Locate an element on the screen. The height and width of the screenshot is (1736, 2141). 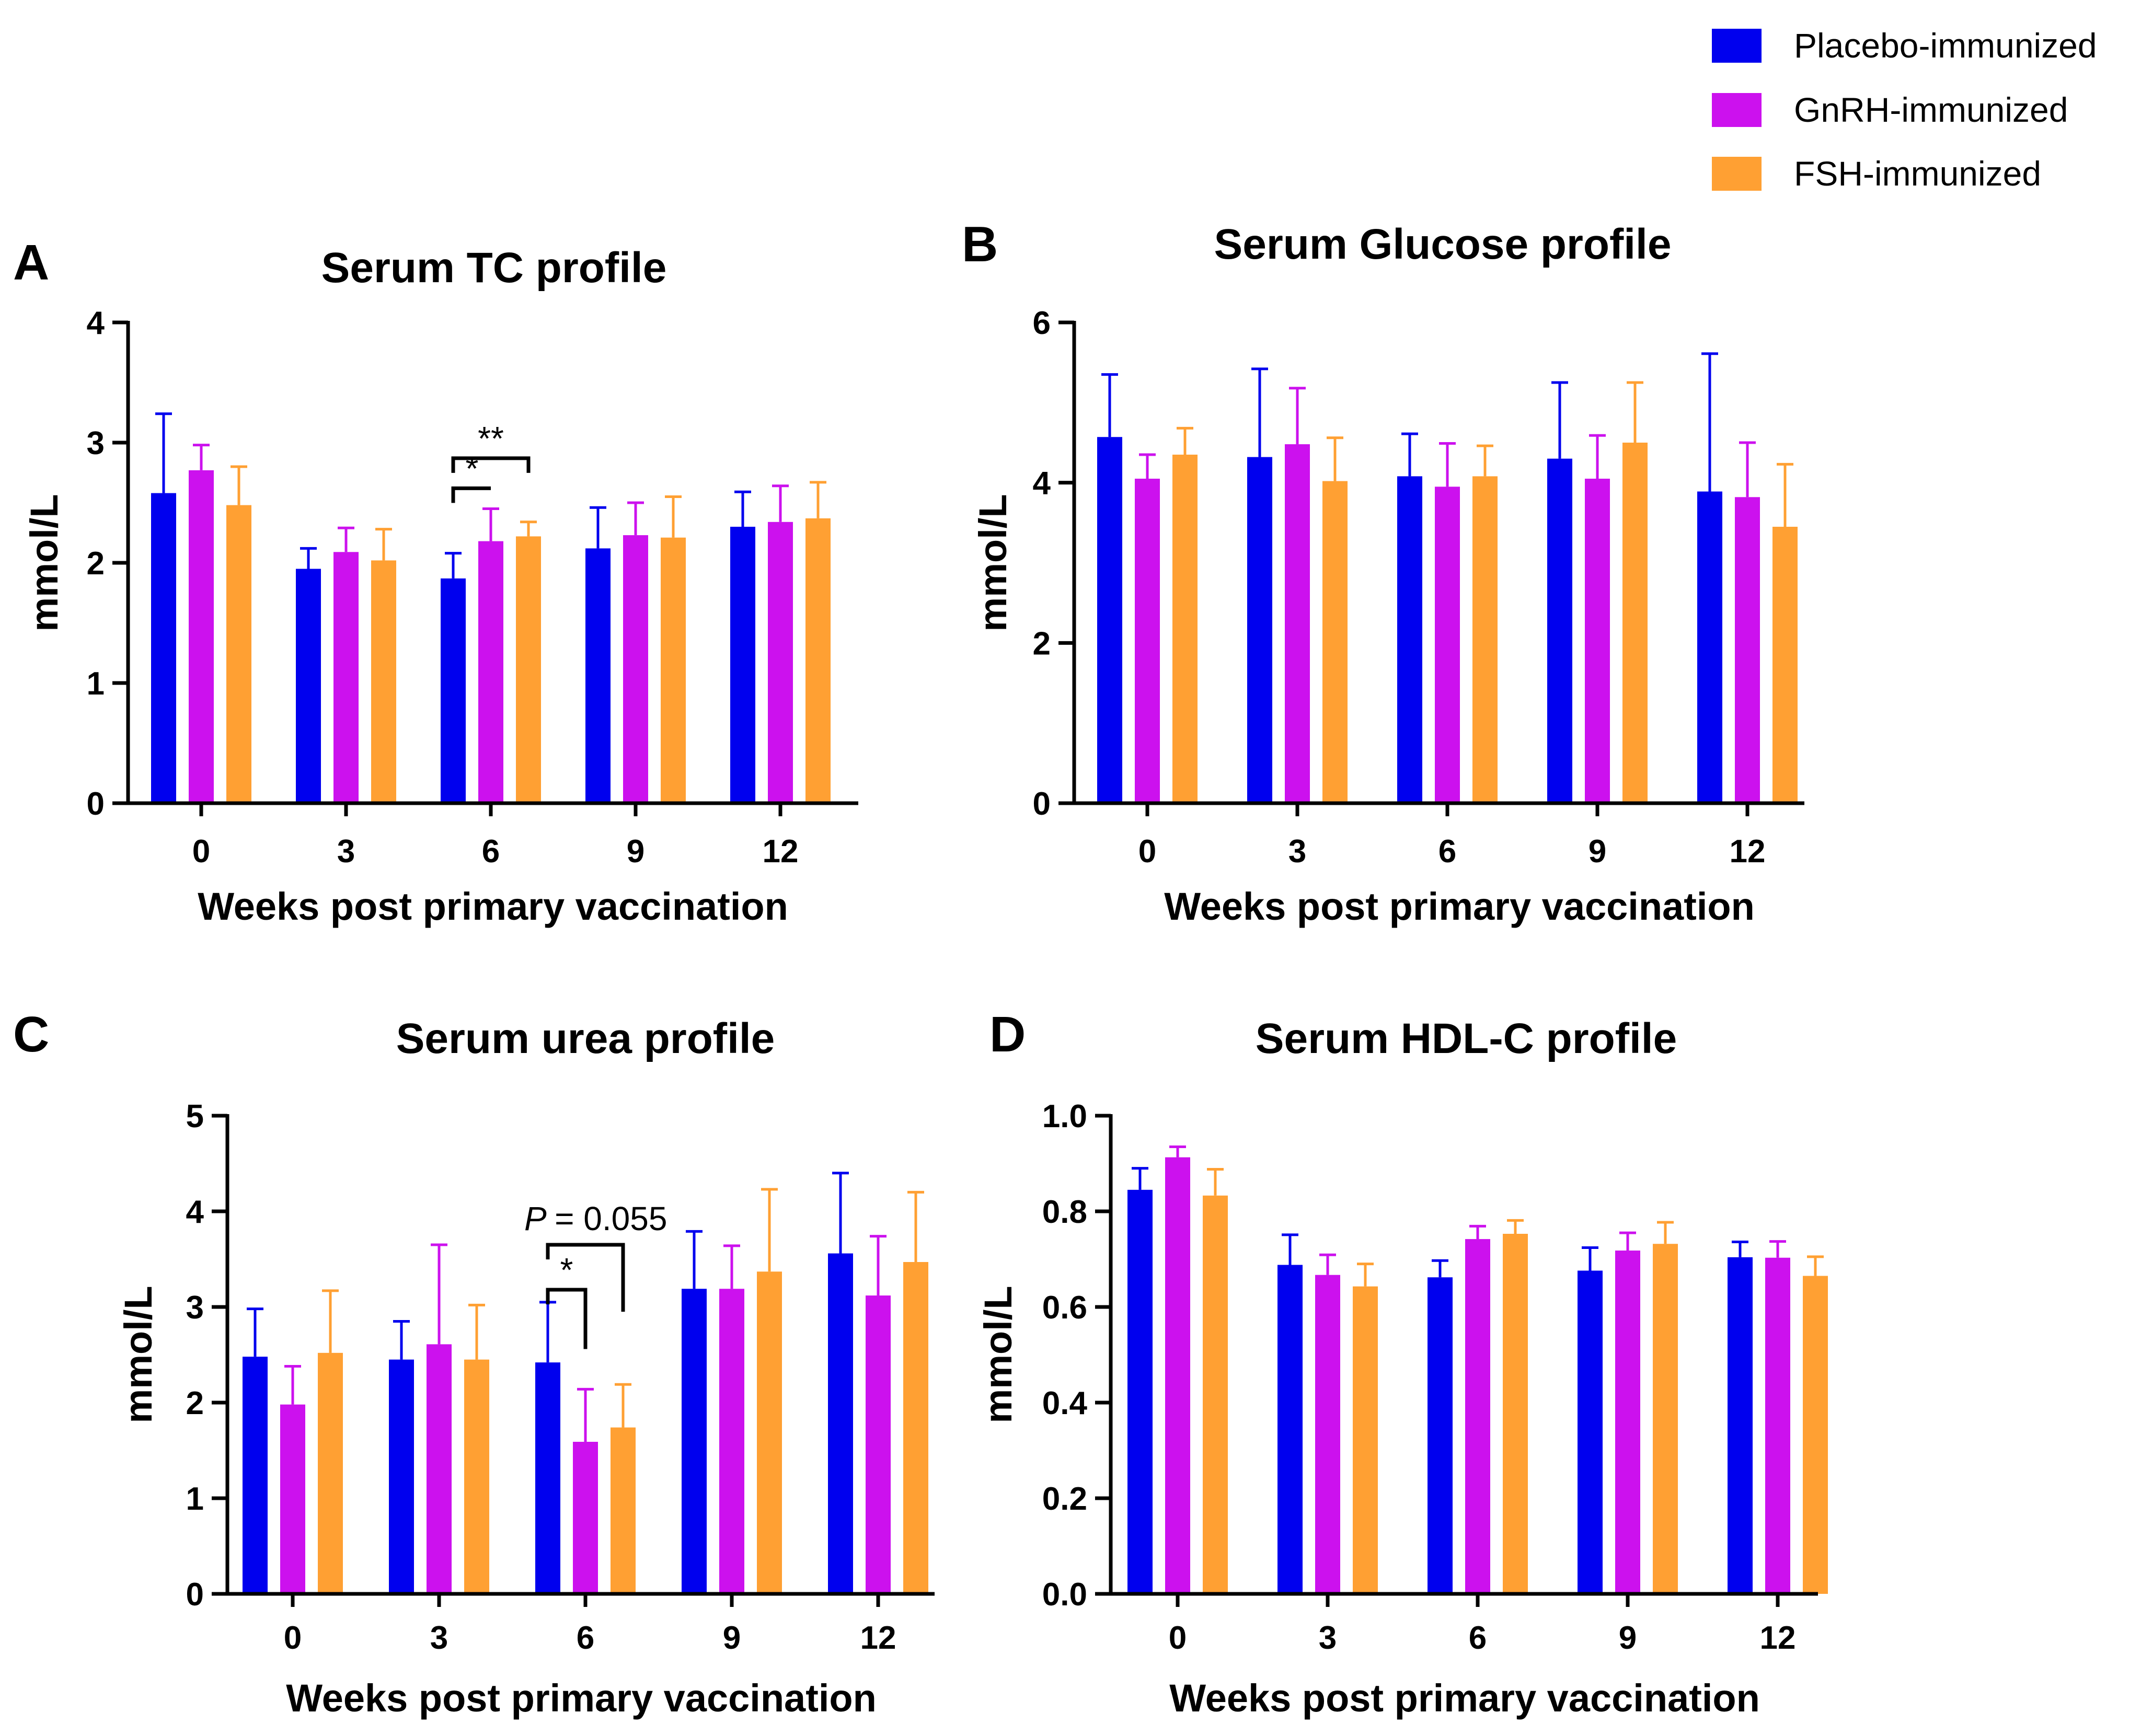
legend-label-1: GnRH-immunized is located at coordinates (1931, 110).